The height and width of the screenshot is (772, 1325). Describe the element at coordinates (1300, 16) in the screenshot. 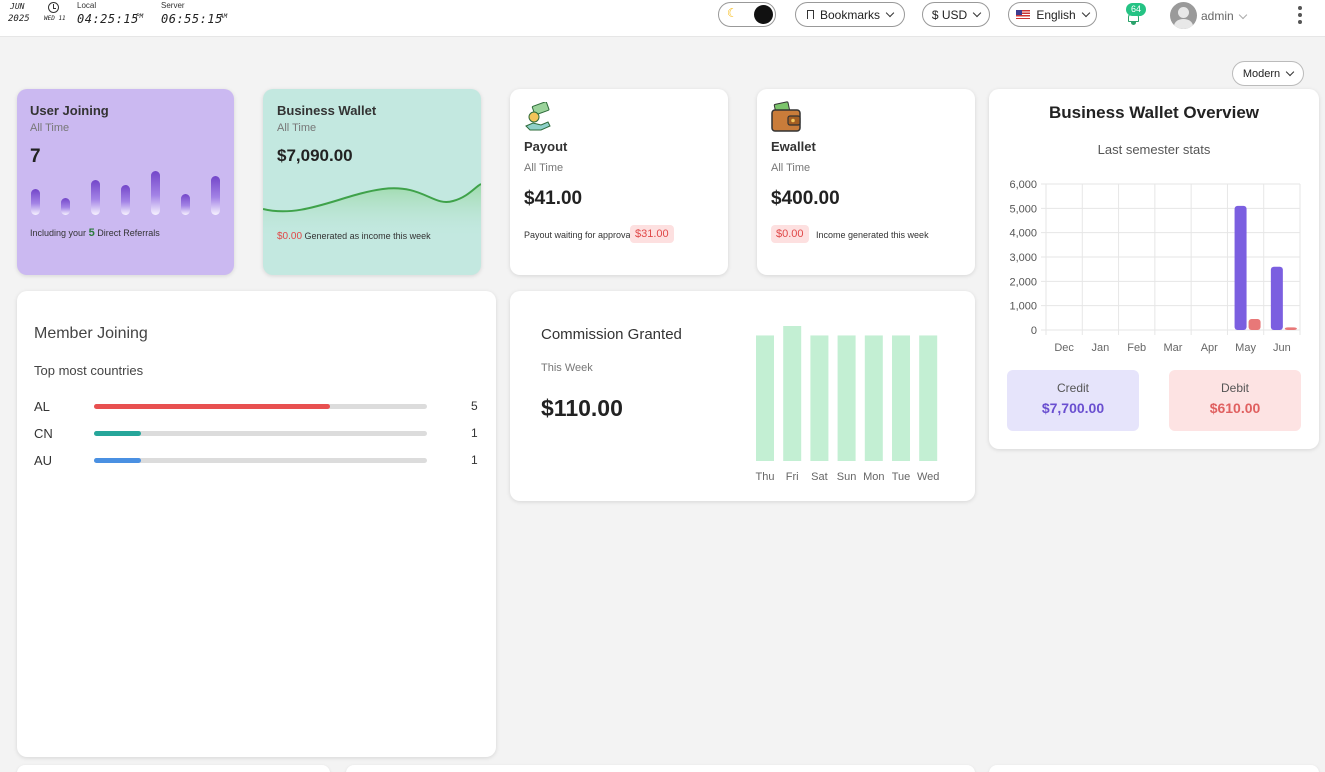

I see `more-menu-icon` at that location.